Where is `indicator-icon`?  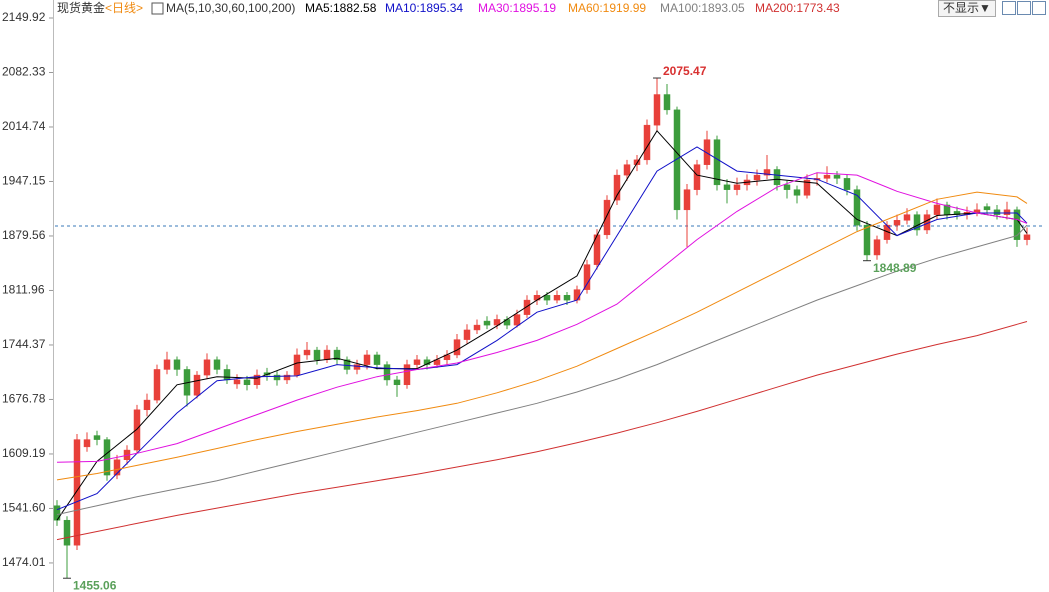 indicator-icon is located at coordinates (157, 8).